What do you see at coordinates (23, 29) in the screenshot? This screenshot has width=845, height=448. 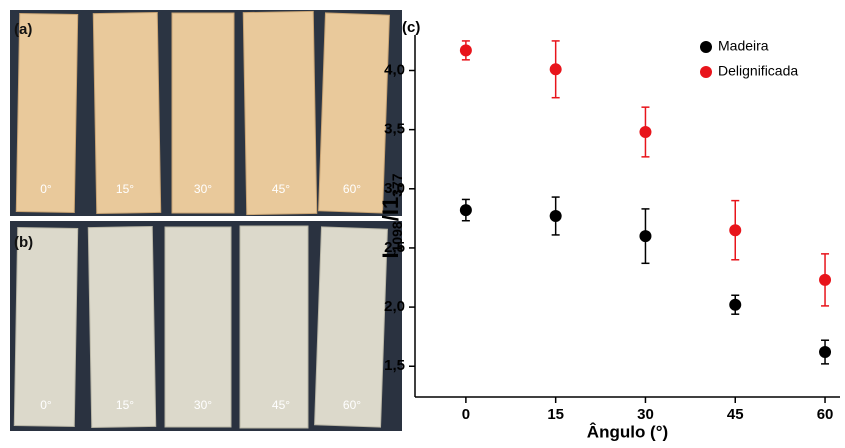 I see `panel-label: (a)` at bounding box center [23, 29].